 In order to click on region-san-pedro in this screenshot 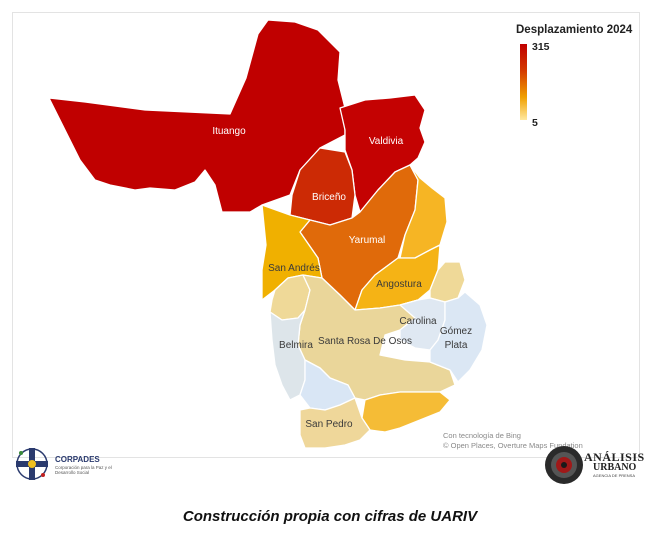, I will do `click(335, 423)`.